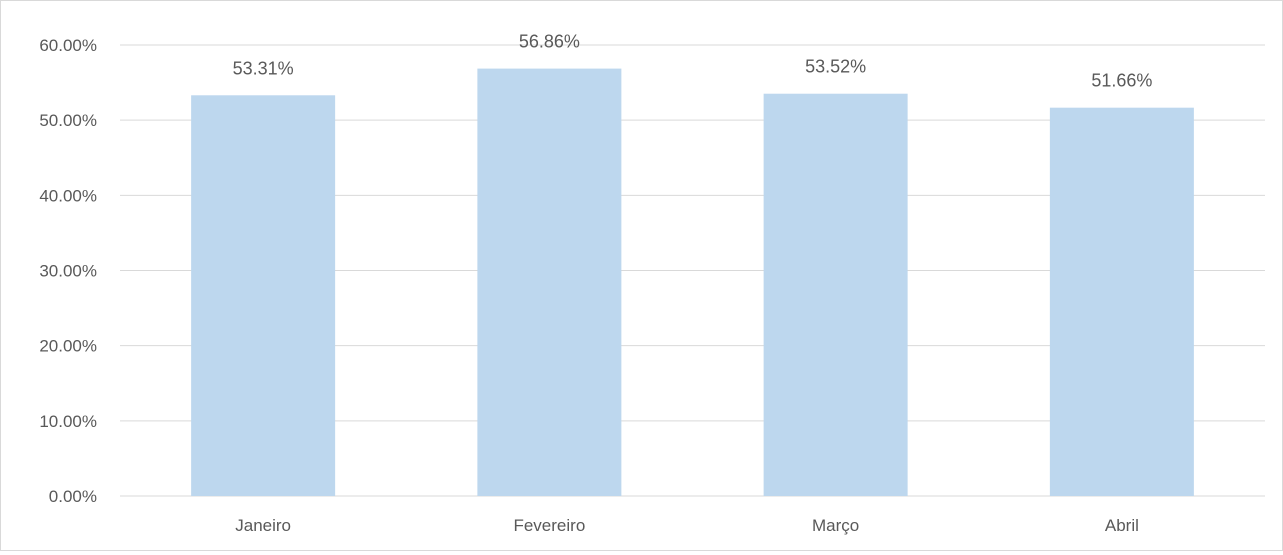 This screenshot has height=555, width=1283. What do you see at coordinates (68, 45) in the screenshot?
I see `y-tick-label: 60.00%` at bounding box center [68, 45].